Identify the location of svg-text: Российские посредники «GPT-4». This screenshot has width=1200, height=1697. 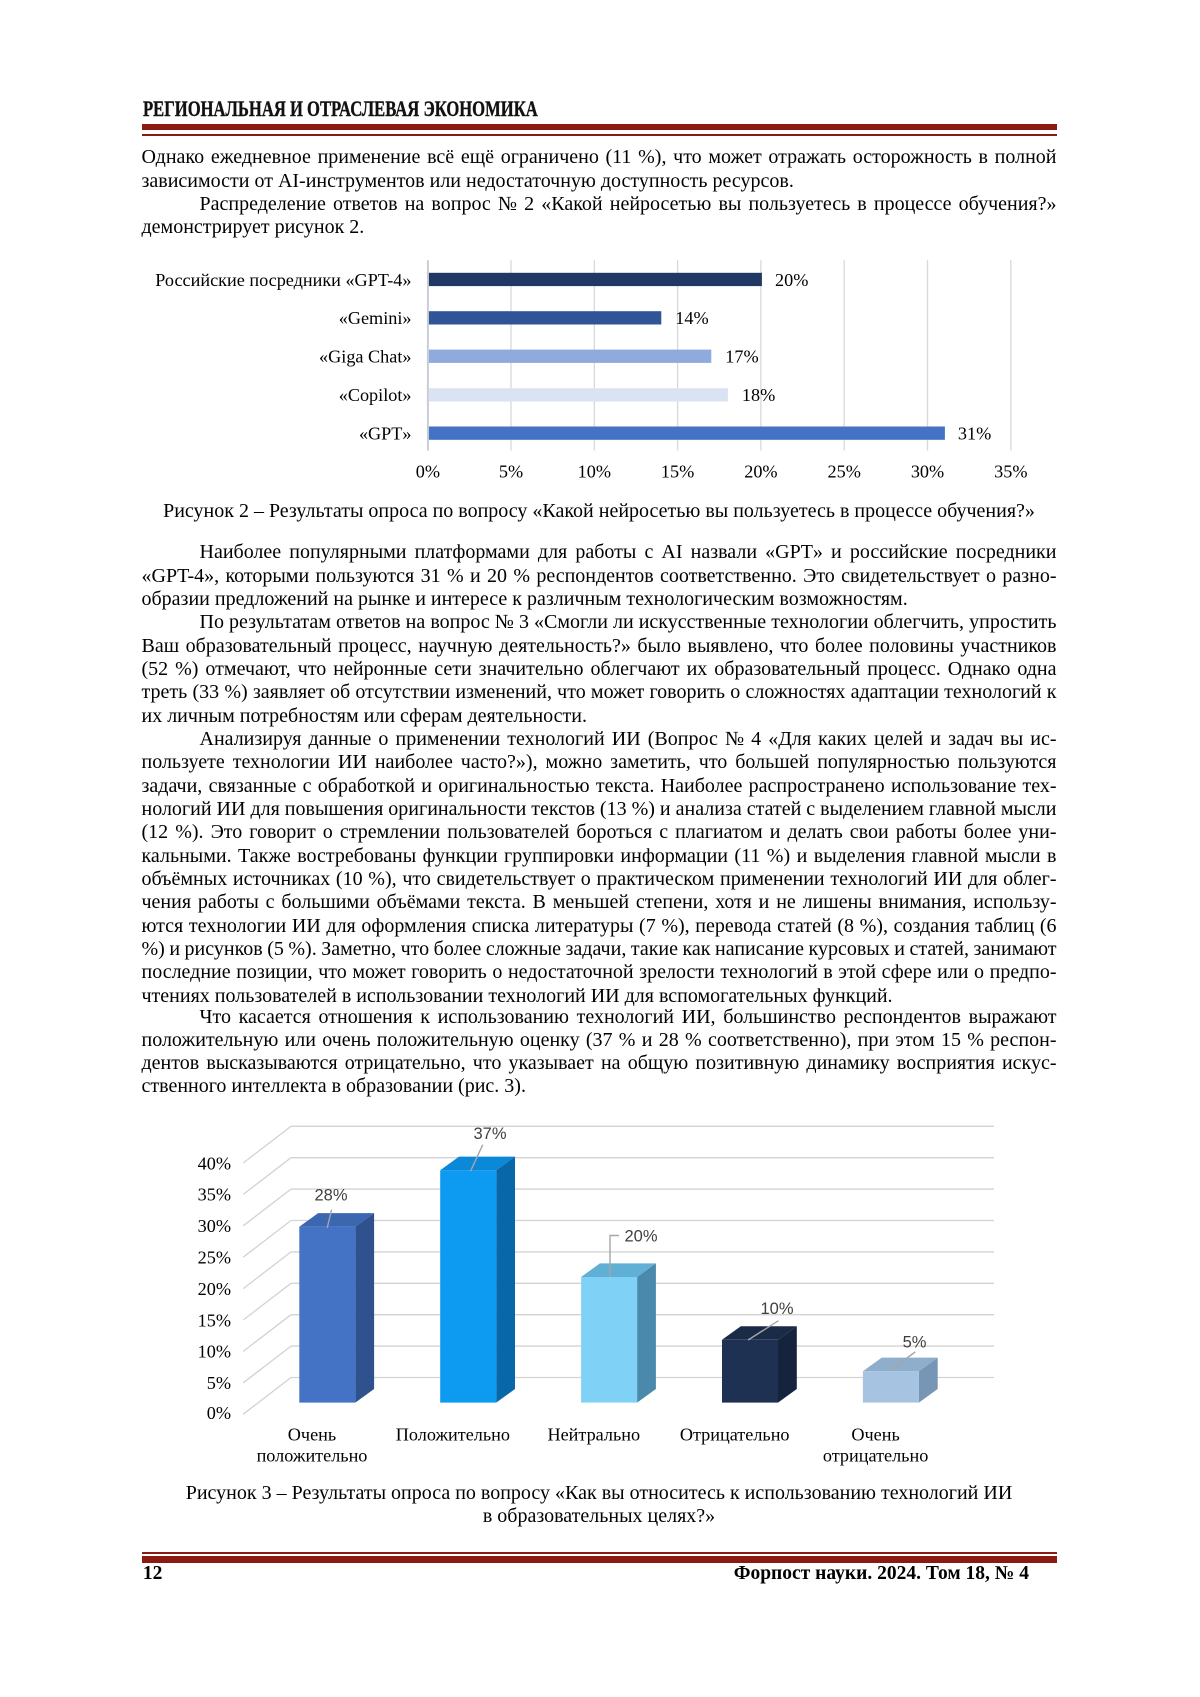
(283, 280).